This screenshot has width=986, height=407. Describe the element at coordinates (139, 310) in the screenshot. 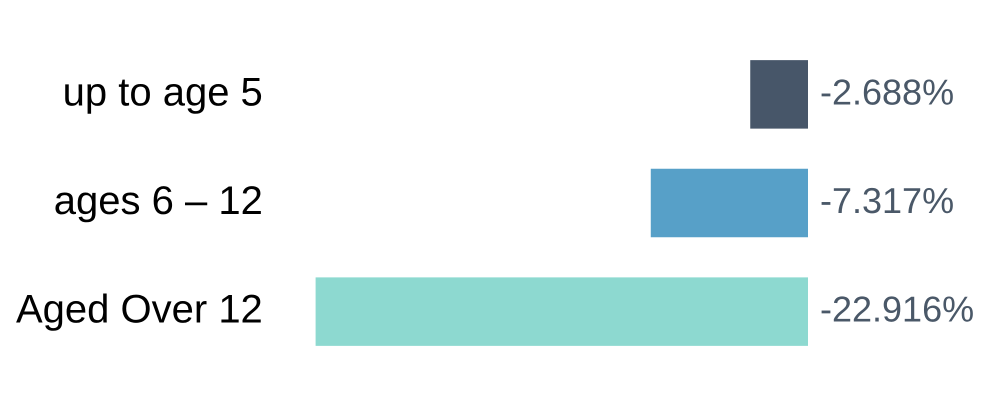

I see `y-tick-label: Aged Over 12` at that location.